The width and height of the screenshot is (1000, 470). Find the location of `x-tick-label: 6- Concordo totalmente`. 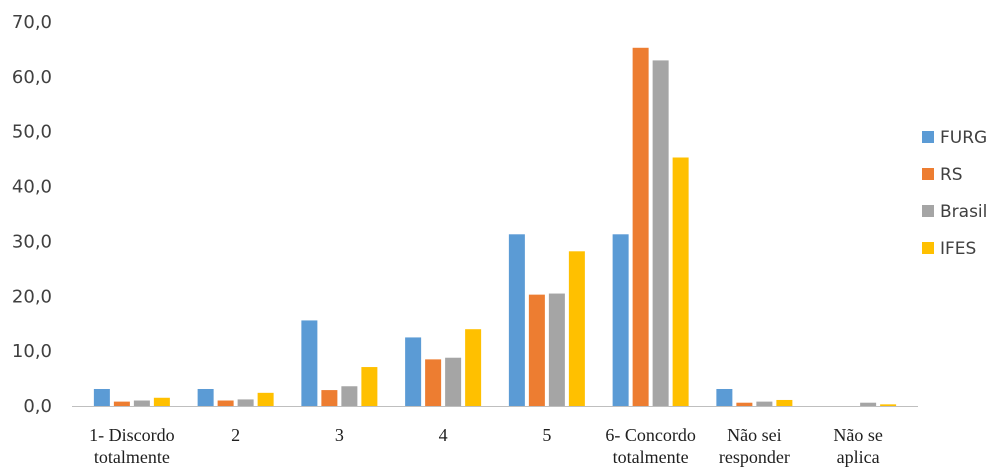

x-tick-label: 6- Concordo totalmente is located at coordinates (650, 446).